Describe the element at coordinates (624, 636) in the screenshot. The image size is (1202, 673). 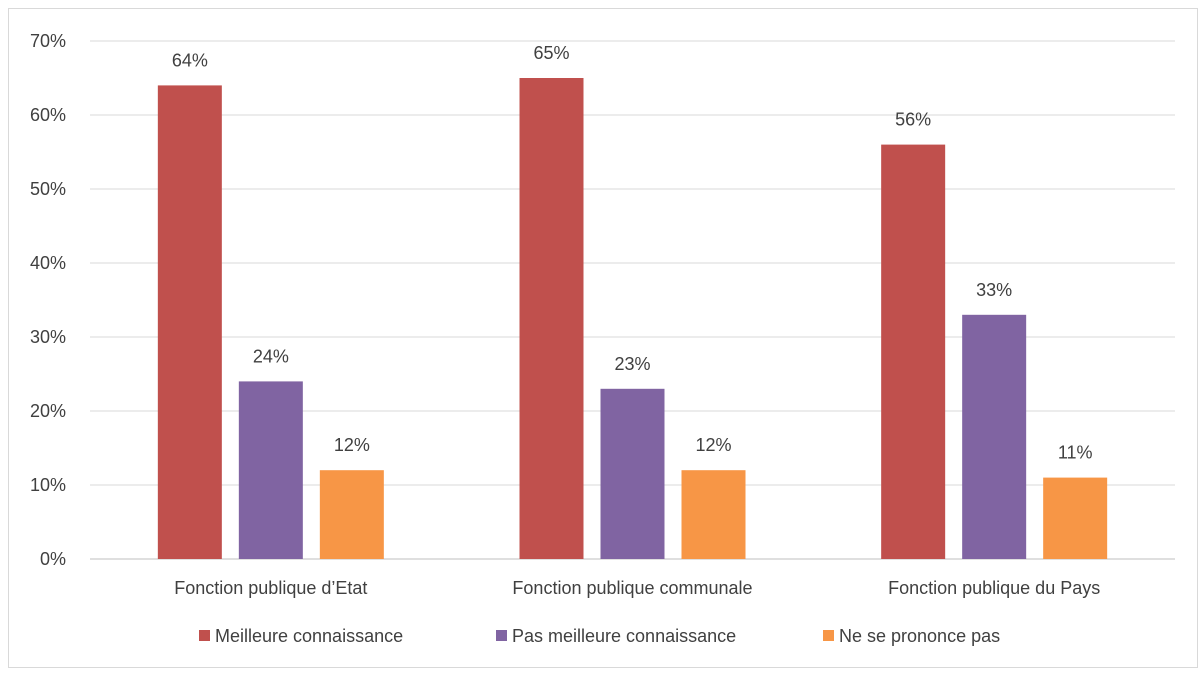
I see `legend-label: Pas meilleure connaissance` at that location.